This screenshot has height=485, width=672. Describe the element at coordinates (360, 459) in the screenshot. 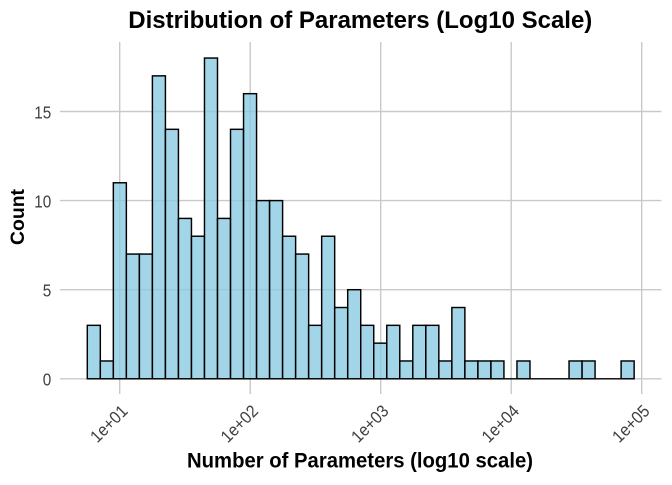

I see `svg-text:Number of Parameters (log10 sc: Number of Parameters (log10 scale)` at that location.